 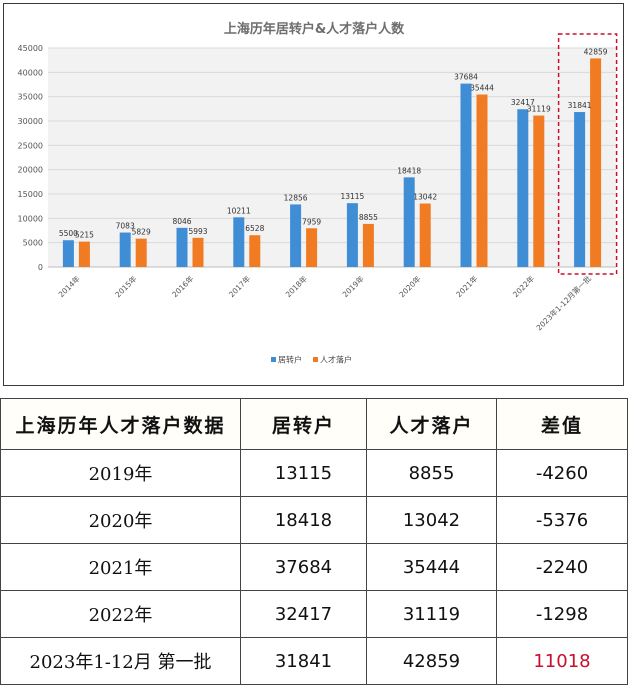 What do you see at coordinates (30, 194) in the screenshot?
I see `y-tick-label: 15000` at bounding box center [30, 194].